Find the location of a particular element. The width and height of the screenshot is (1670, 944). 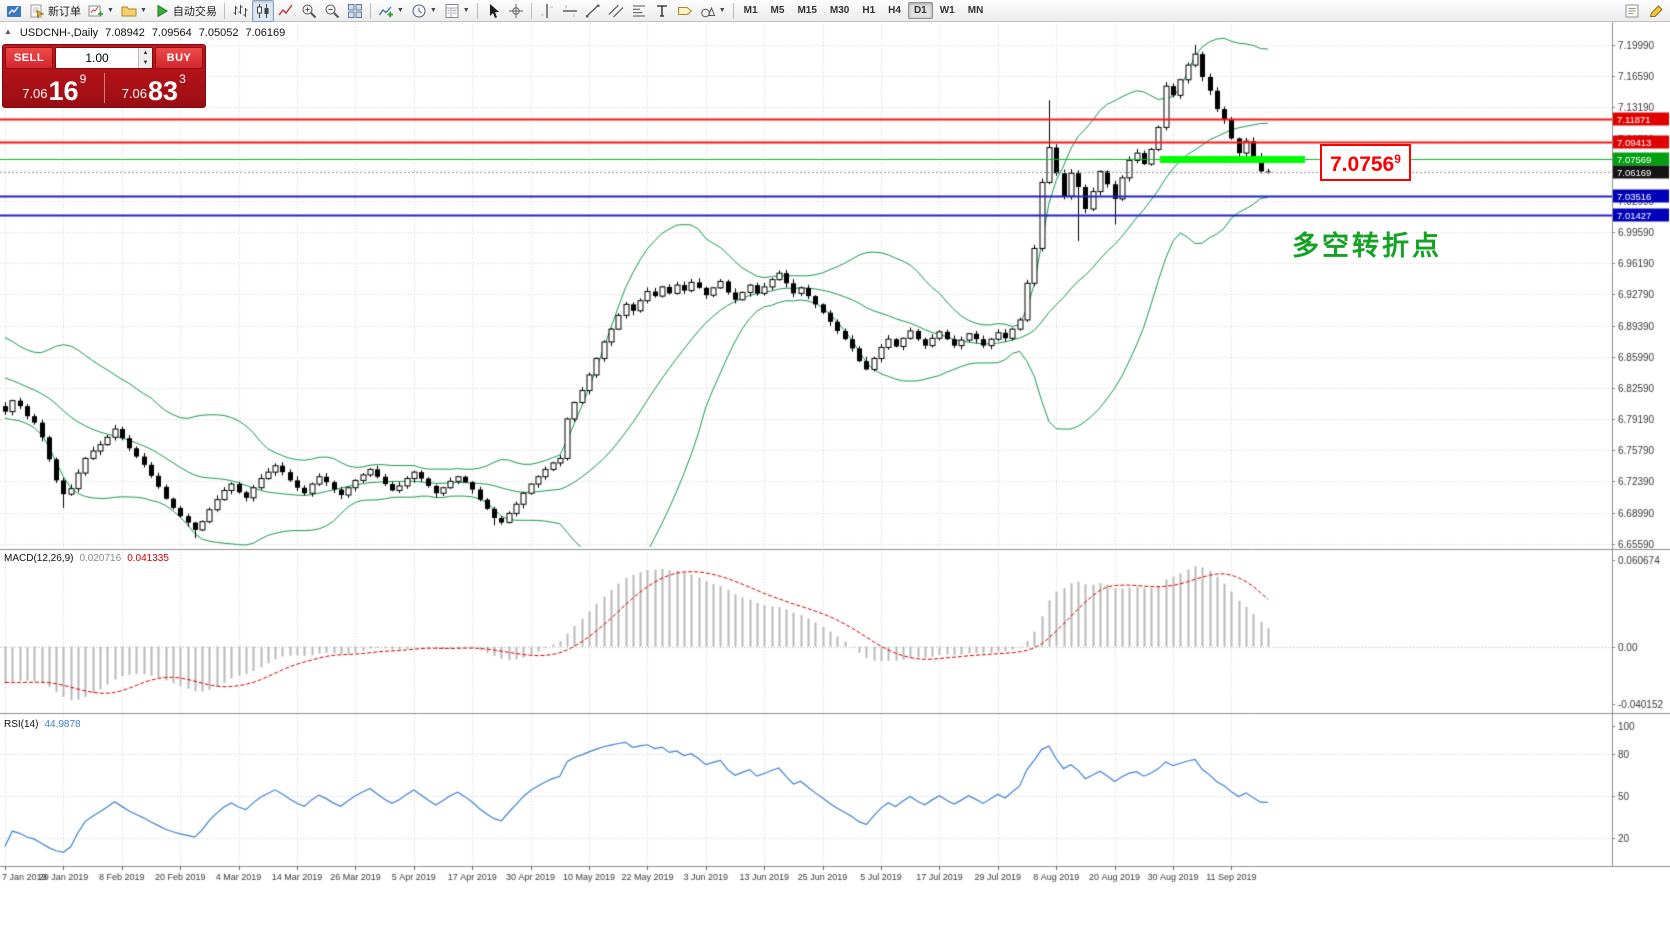

volume-input is located at coordinates (97, 58).